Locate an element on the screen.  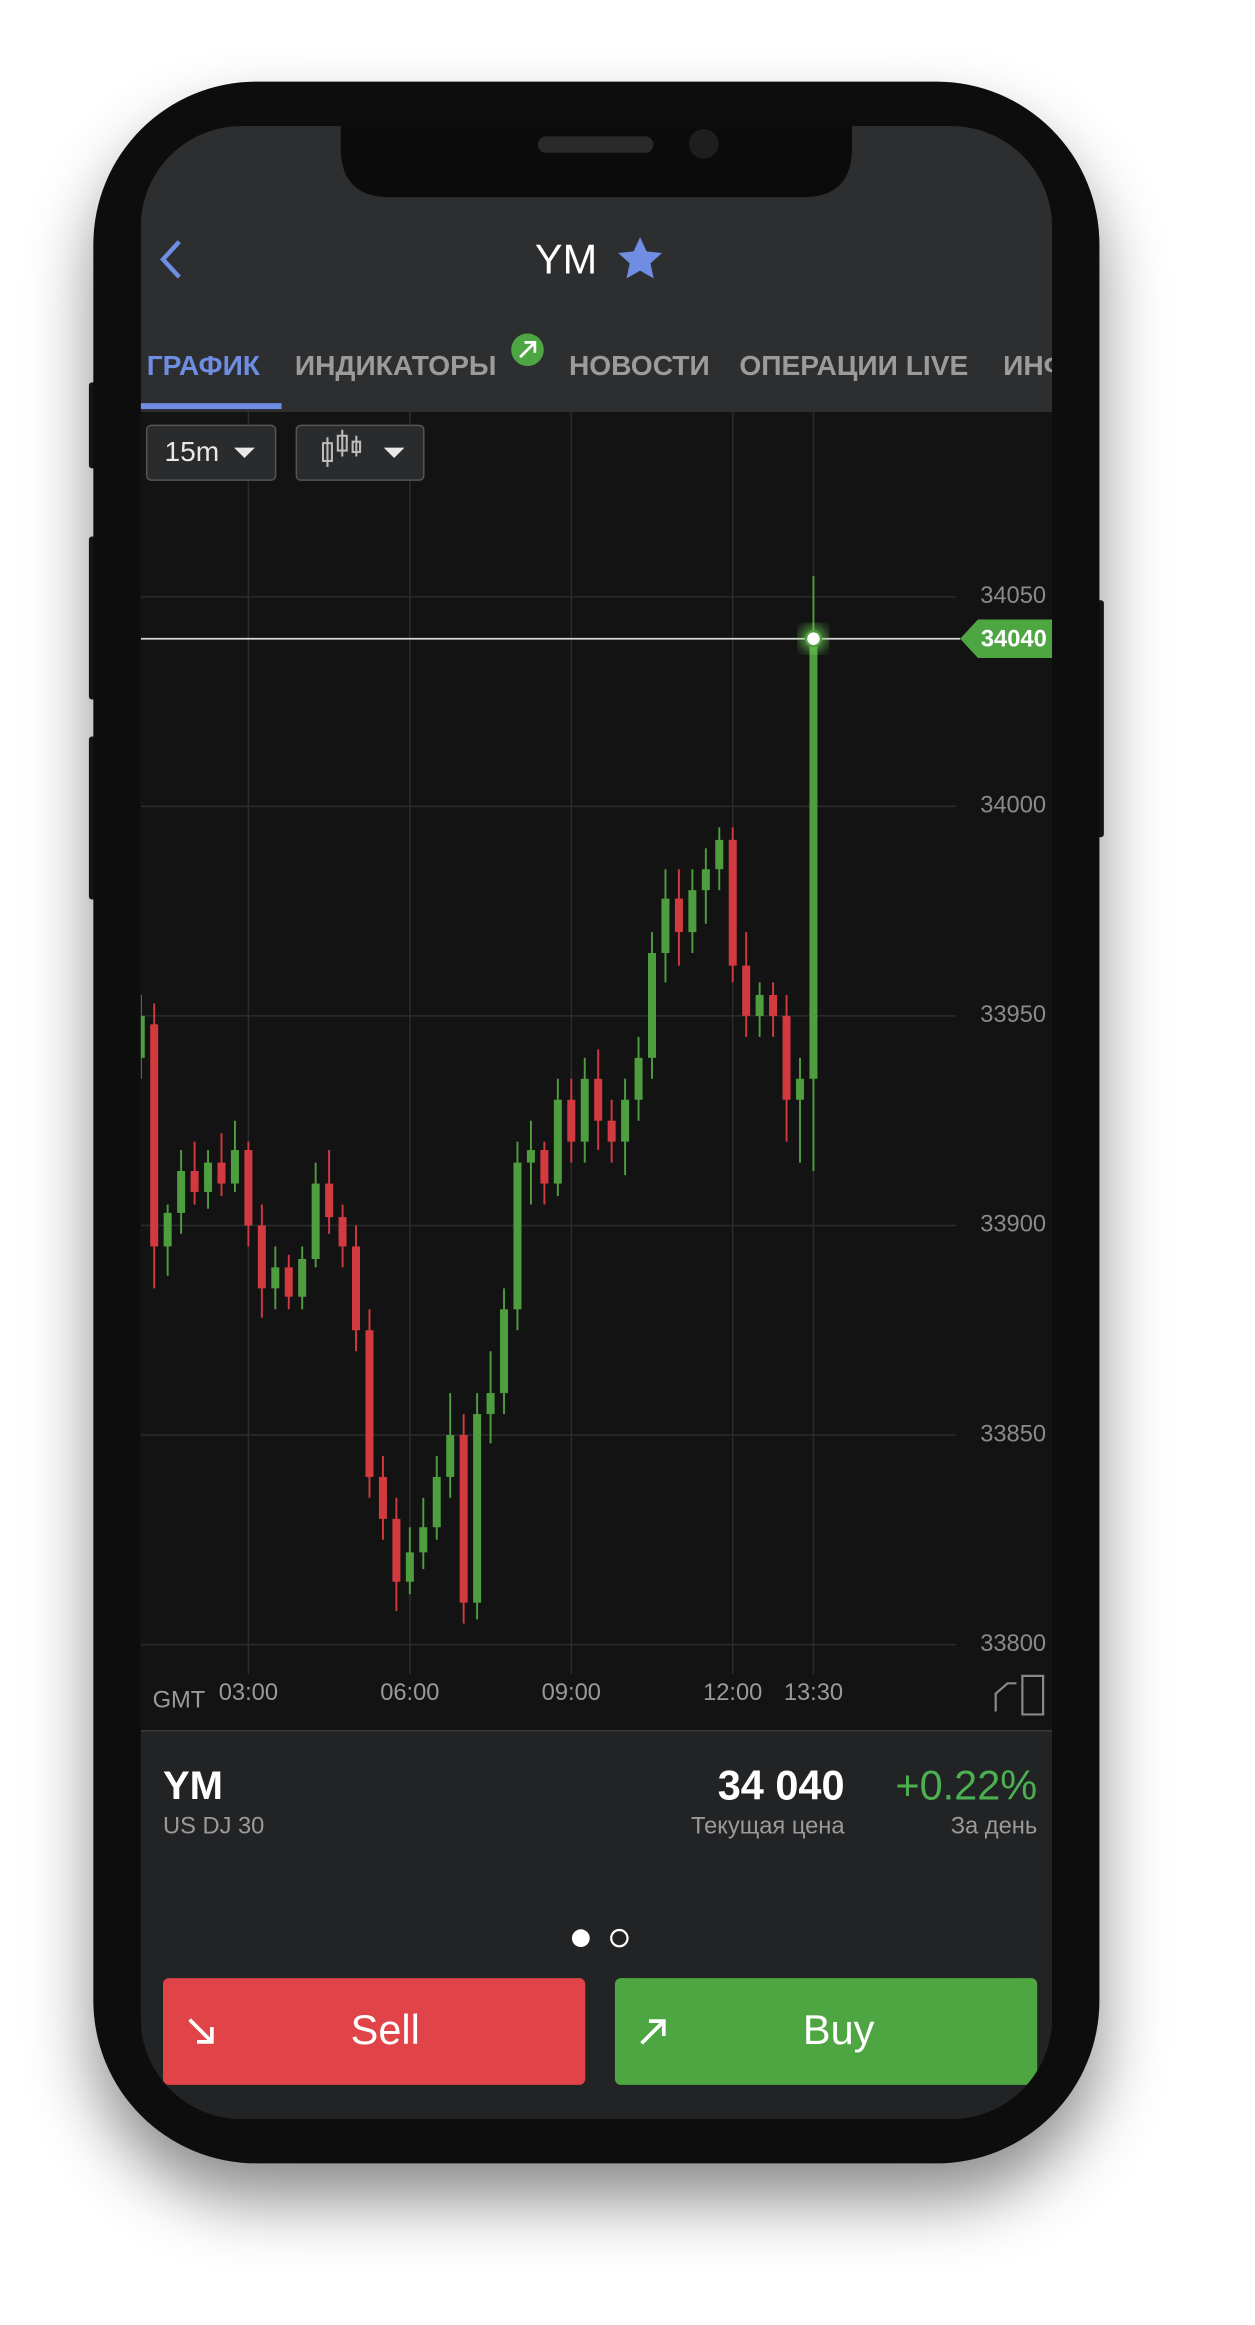
tab: ИНДИКАТОРЫ is located at coordinates (396, 365).